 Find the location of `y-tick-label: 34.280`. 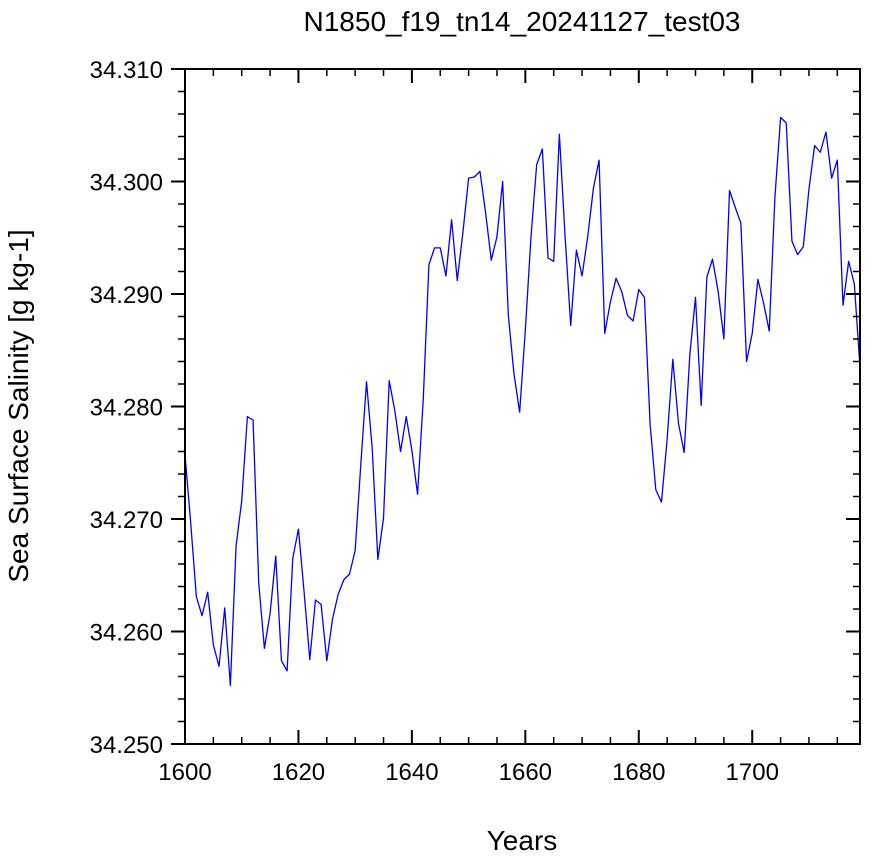

y-tick-label: 34.280 is located at coordinates (126, 408).